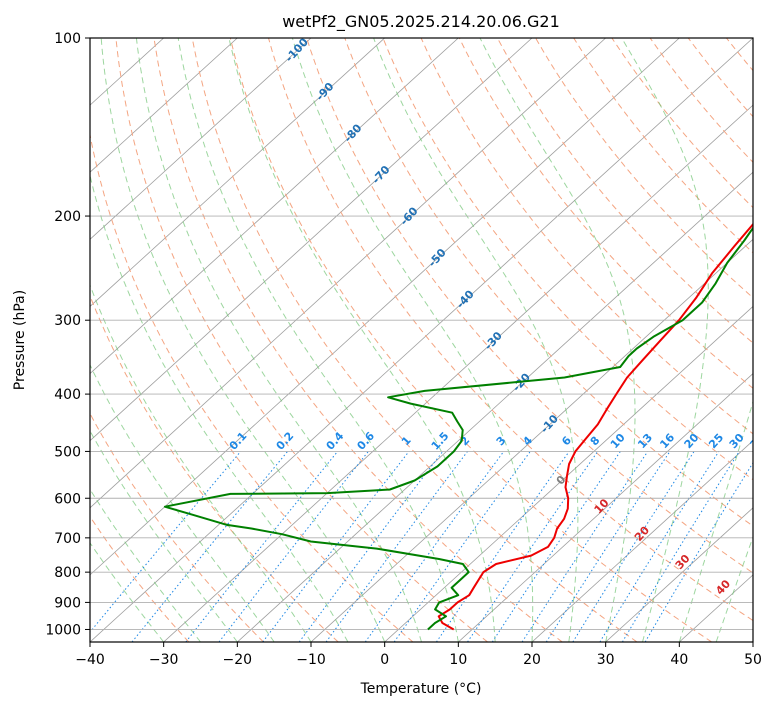 This screenshot has height=708, width=775. What do you see at coordinates (758, 441) in the screenshot?
I see `mixing-ratio-label: 36` at bounding box center [758, 441].